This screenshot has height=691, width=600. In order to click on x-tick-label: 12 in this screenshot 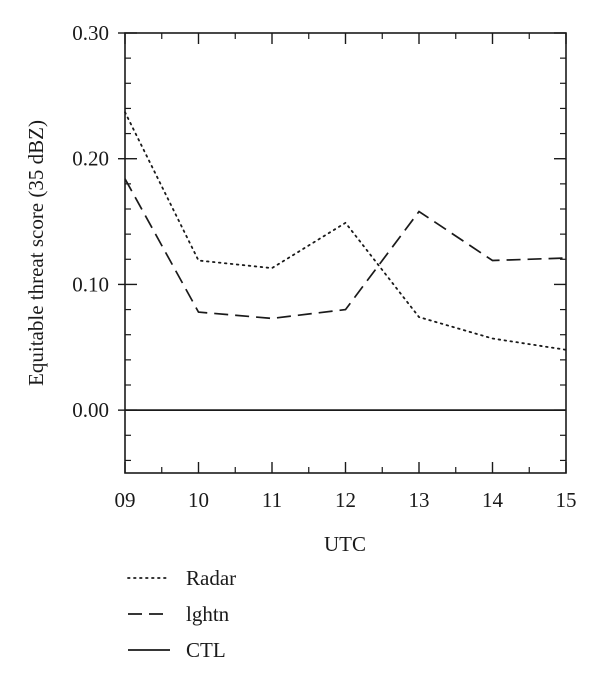, I will do `click(345, 500)`.